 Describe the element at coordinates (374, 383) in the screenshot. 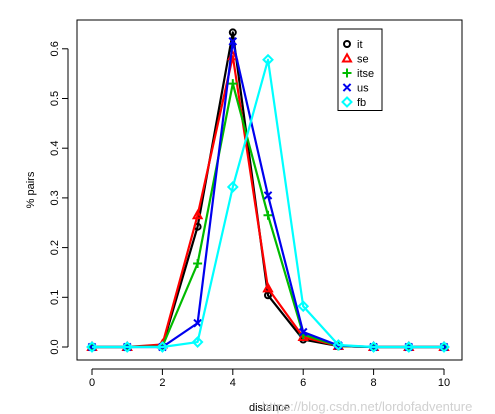

I see `x-tick-label: 8` at that location.